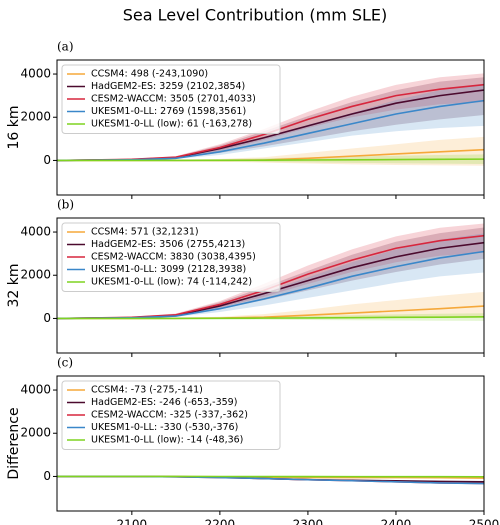  Describe the element at coordinates (484, 521) in the screenshot. I see `x-tick-label: 2500` at that location.